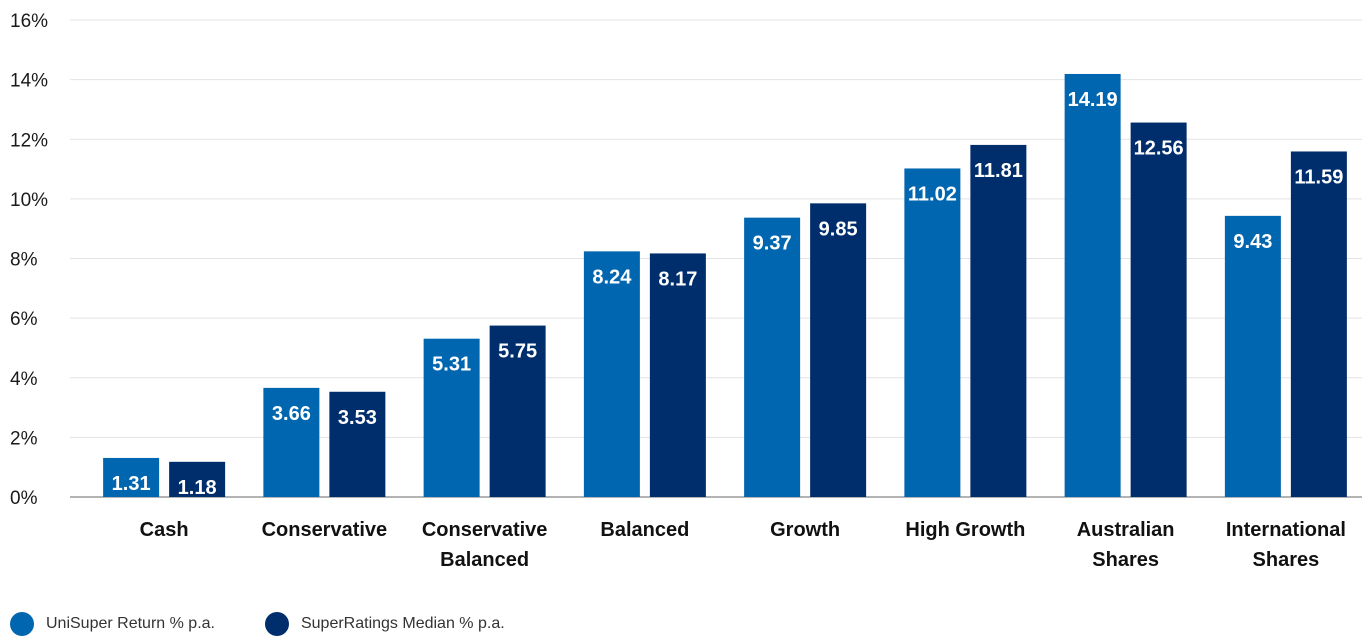 This screenshot has height=636, width=1362. What do you see at coordinates (130, 623) in the screenshot?
I see `legend-label-unisuper: UniSuper Return % p.a.` at bounding box center [130, 623].